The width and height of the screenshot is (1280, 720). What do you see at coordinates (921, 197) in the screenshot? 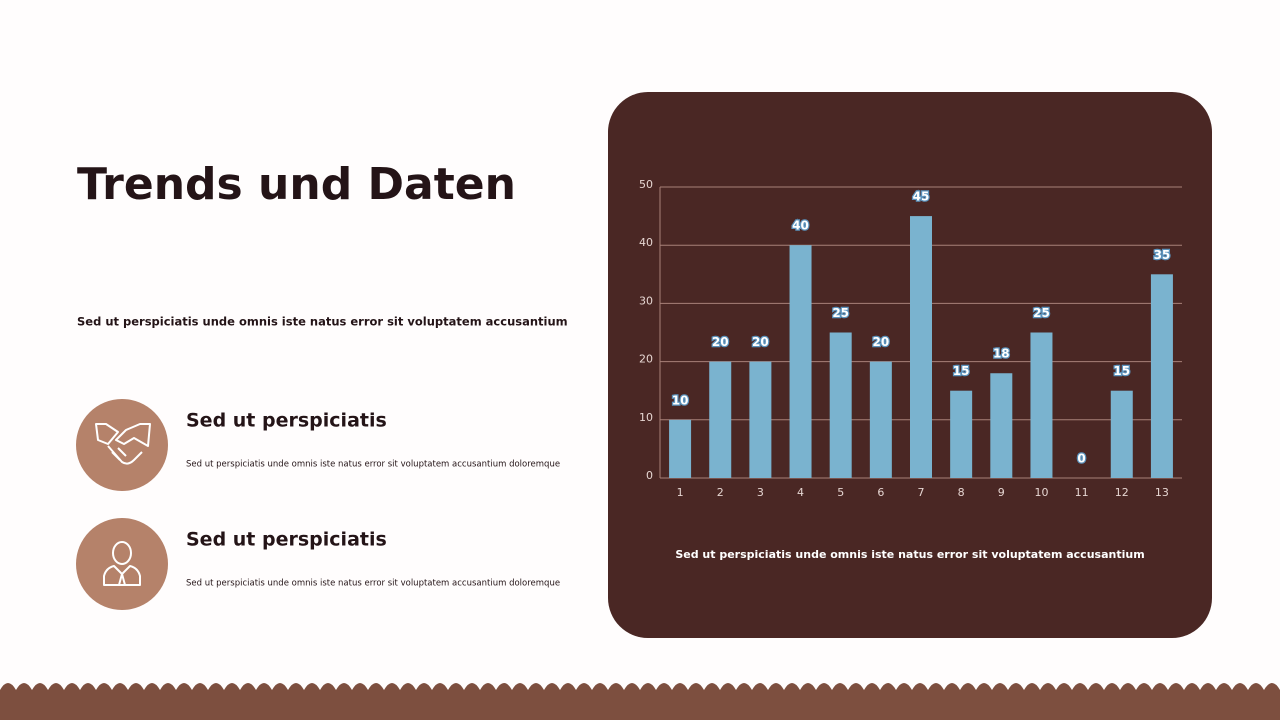
I see `value-label: 45` at bounding box center [921, 197].